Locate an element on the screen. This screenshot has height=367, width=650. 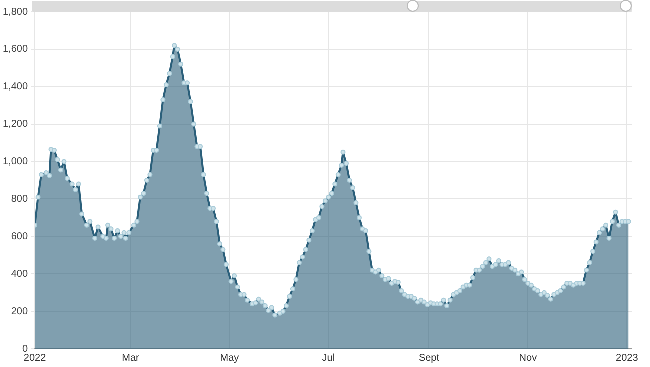
x-tick-label: Mar is located at coordinates (131, 358).